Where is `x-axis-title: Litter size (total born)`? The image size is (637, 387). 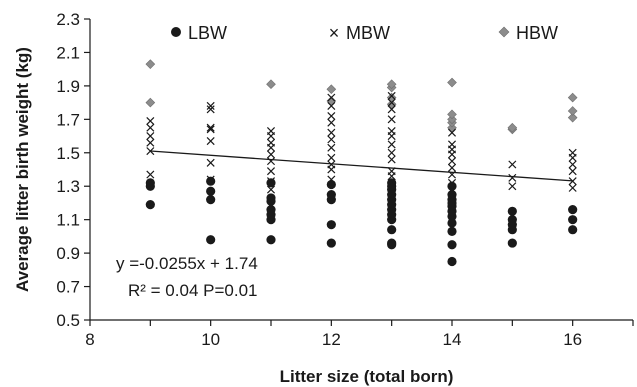 x-axis-title: Litter size (total born) is located at coordinates (367, 376).